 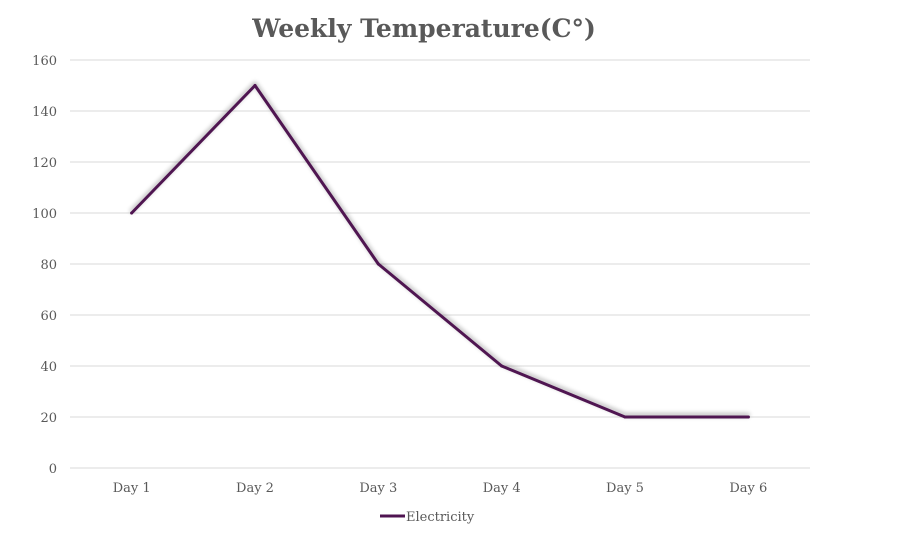 What do you see at coordinates (625, 488) in the screenshot?
I see `x-tick-label: Day 5` at bounding box center [625, 488].